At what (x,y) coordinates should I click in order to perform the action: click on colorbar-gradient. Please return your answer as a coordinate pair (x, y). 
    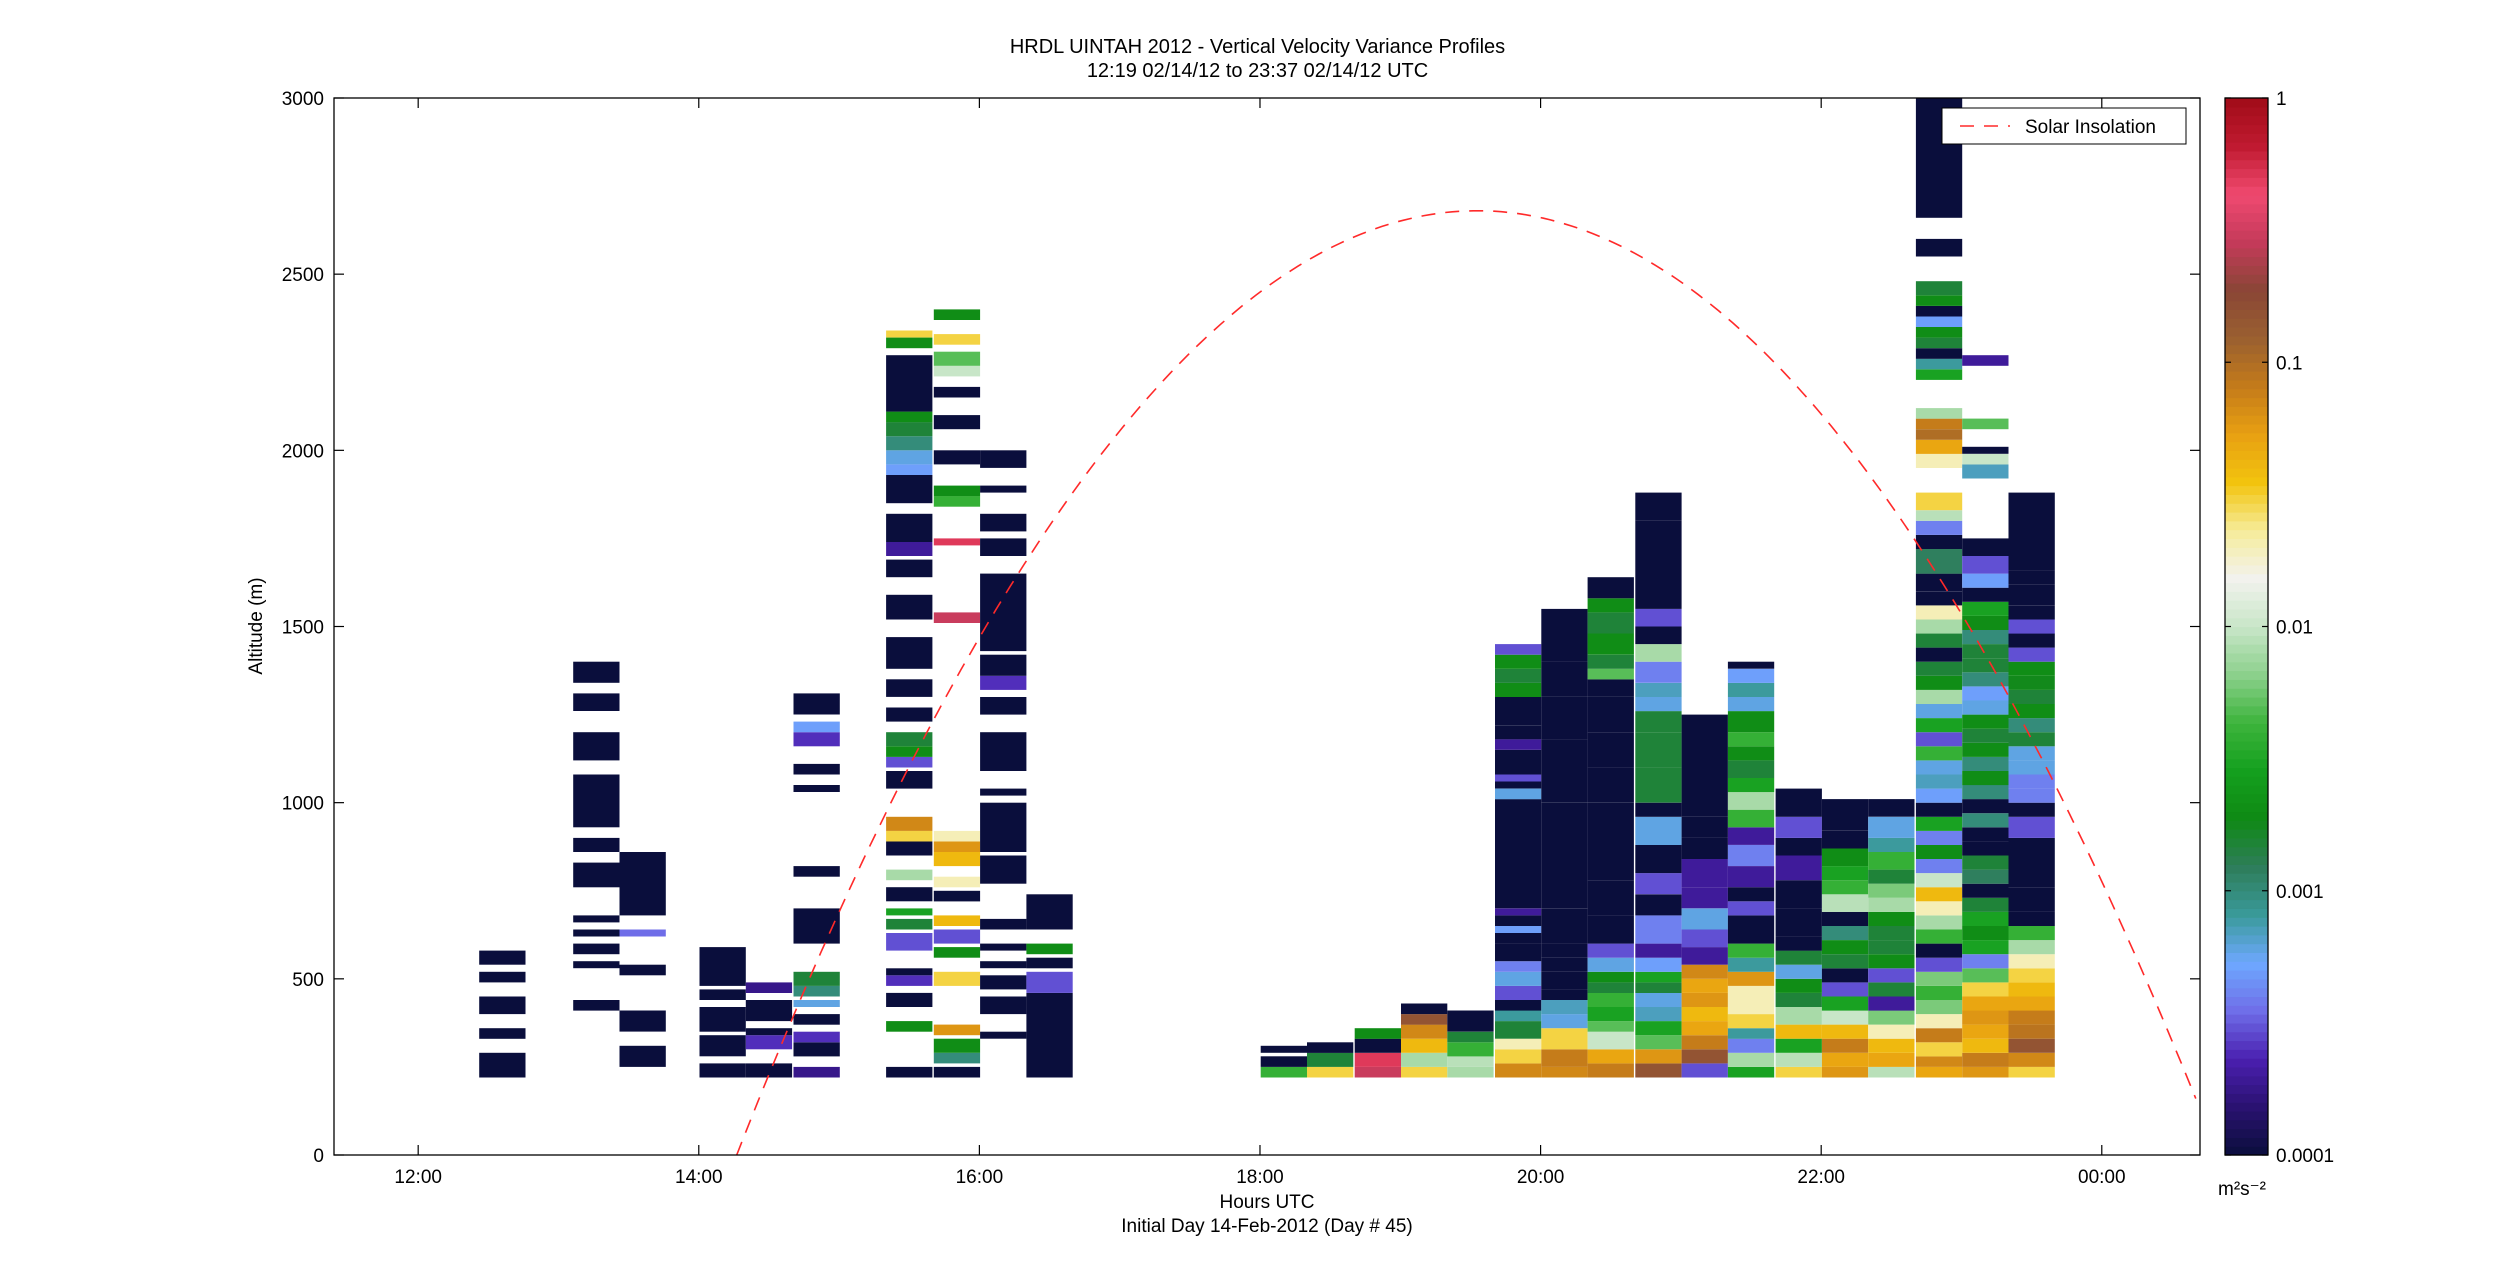
    Looking at the image, I should click on (2246, 627).